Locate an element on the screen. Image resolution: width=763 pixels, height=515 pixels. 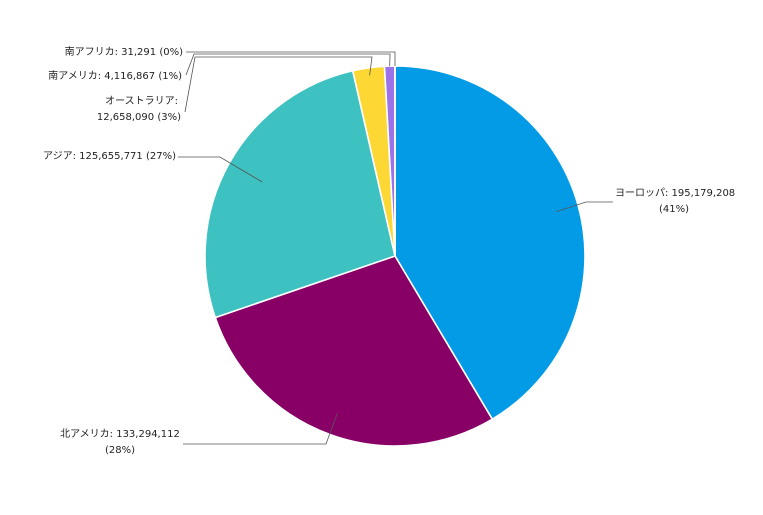
data-label-0-line-1: (41%) is located at coordinates (674, 209).